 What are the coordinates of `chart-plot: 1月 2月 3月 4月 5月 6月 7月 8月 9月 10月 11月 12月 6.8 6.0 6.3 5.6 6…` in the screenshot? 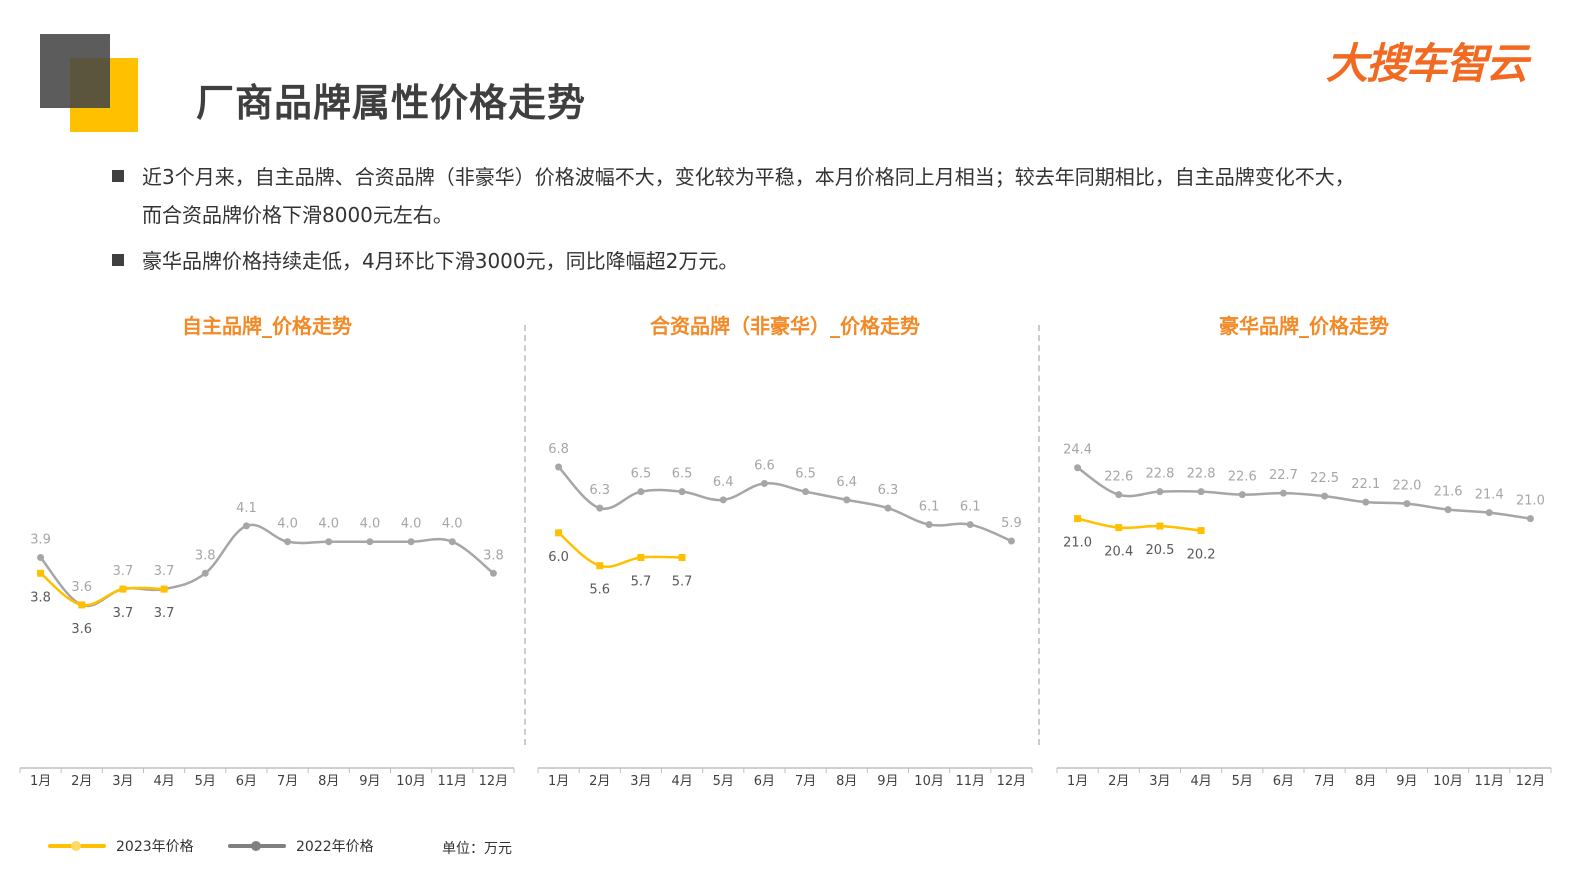 It's located at (785, 615).